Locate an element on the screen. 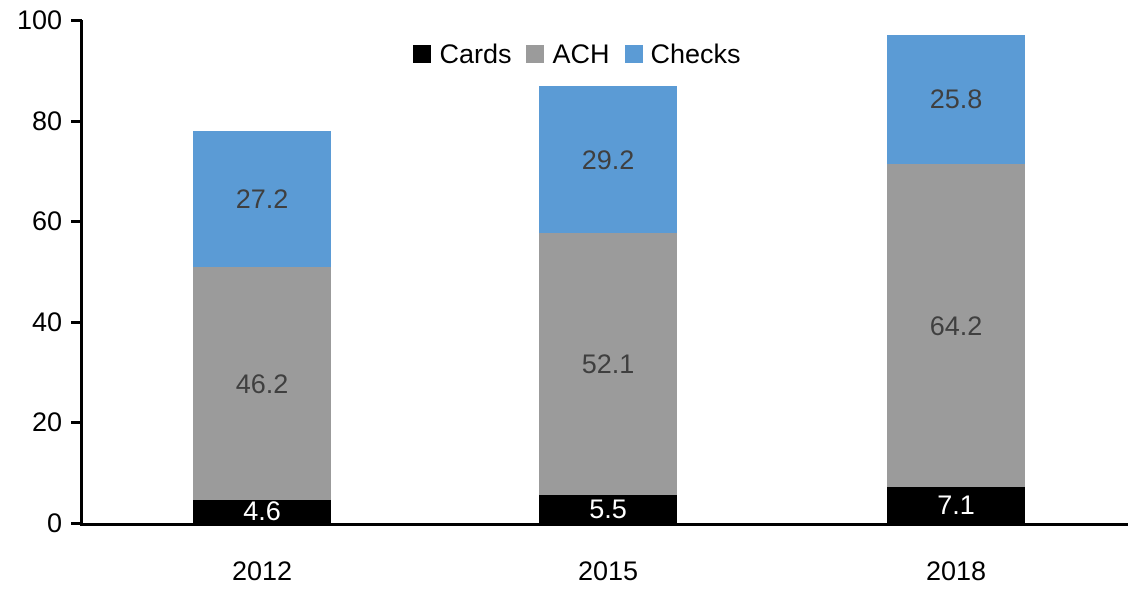  legend-swatch-ach-icon is located at coordinates (535, 54).